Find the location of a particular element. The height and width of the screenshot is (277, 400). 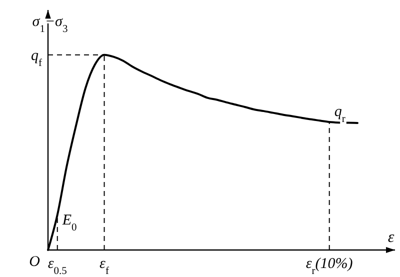

x-tick-label: ε$_{f}$ is located at coordinates (105, 266).